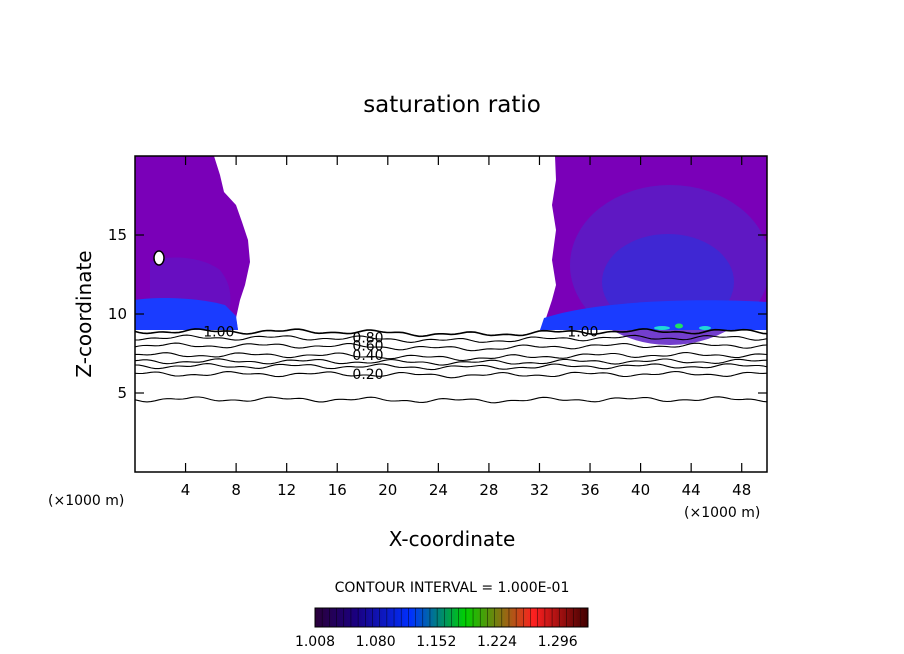  I want to click on contour-labels: 1.00 1.00 0.800.600.40 0.20, so click(400, 353).